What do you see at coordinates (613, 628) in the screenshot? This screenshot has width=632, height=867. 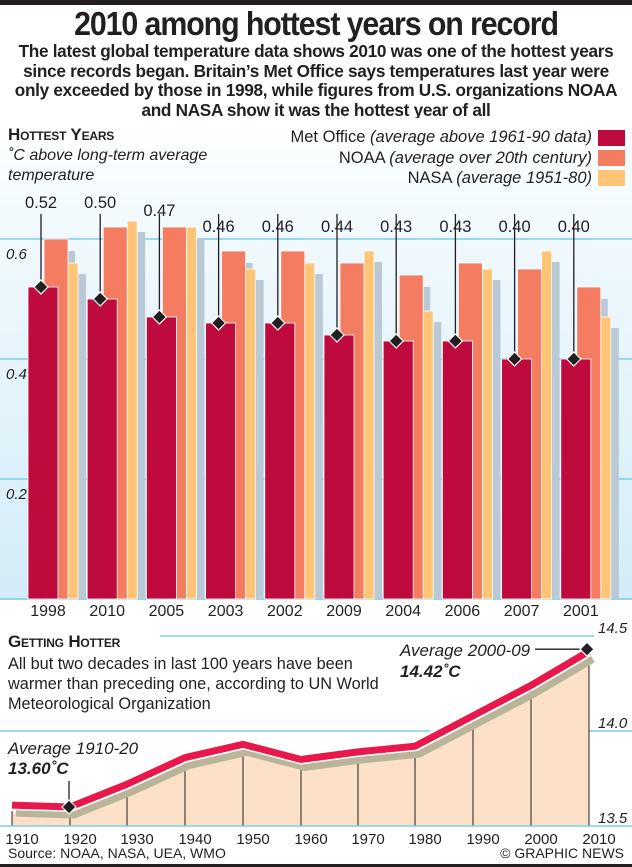 I see `y-tick-label: 14.5` at bounding box center [613, 628].